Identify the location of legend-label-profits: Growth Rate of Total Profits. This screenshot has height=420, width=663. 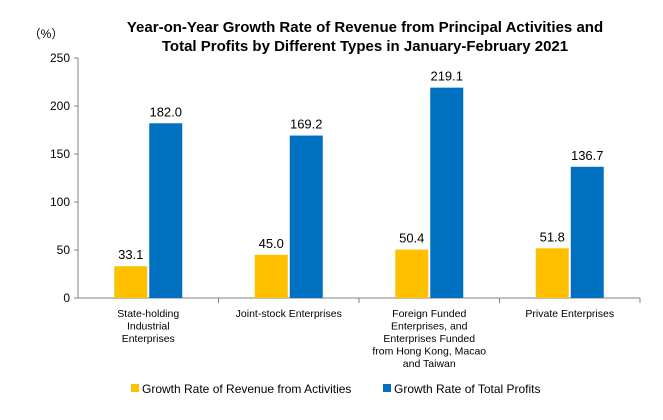
(467, 389).